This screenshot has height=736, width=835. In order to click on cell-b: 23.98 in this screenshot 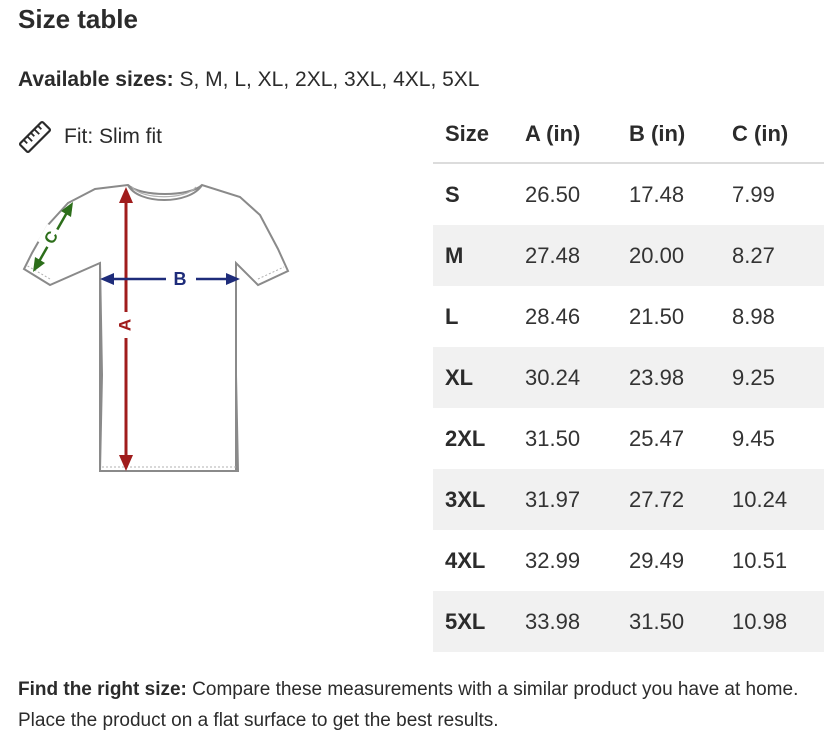, I will do `click(680, 377)`.